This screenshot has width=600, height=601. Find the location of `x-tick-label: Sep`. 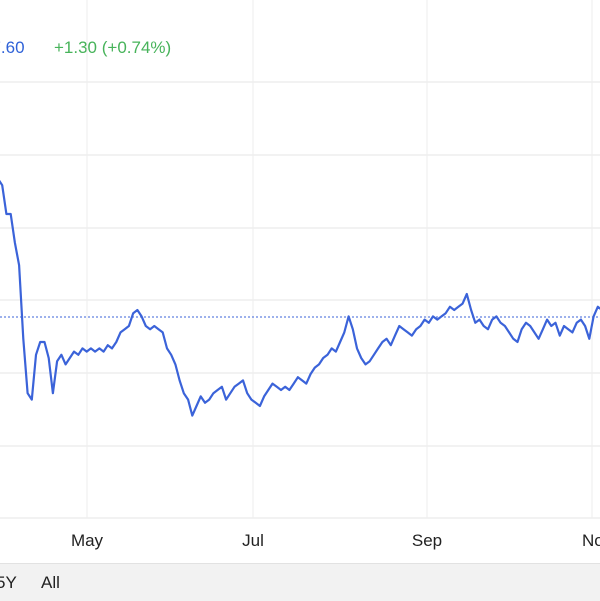

x-tick-label: Sep is located at coordinates (427, 540).